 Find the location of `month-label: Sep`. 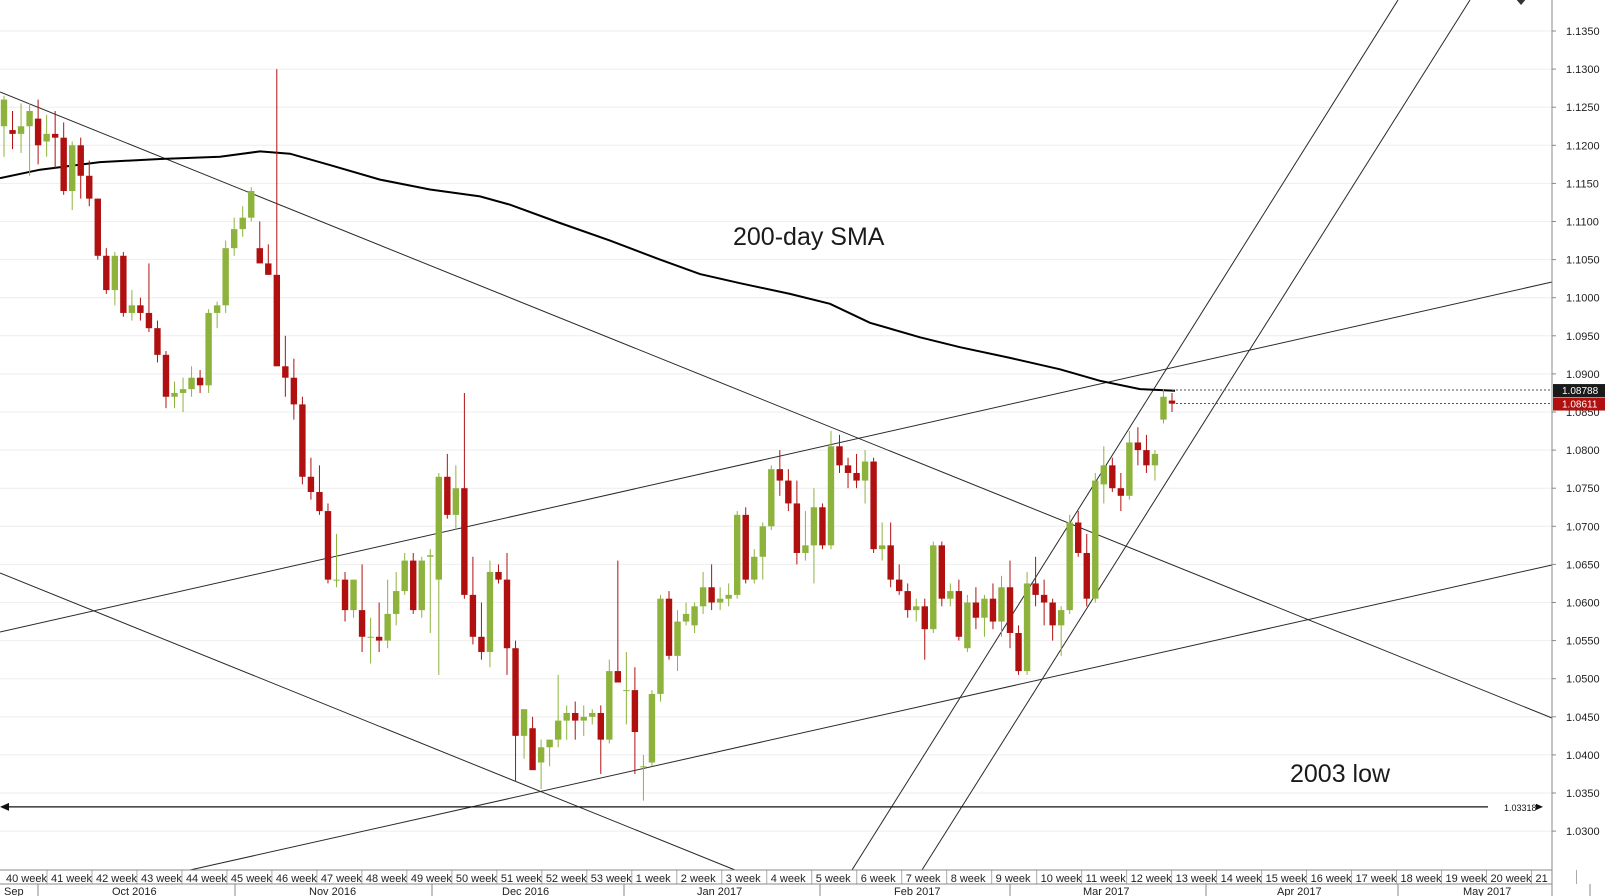

month-label: Sep is located at coordinates (14, 891).